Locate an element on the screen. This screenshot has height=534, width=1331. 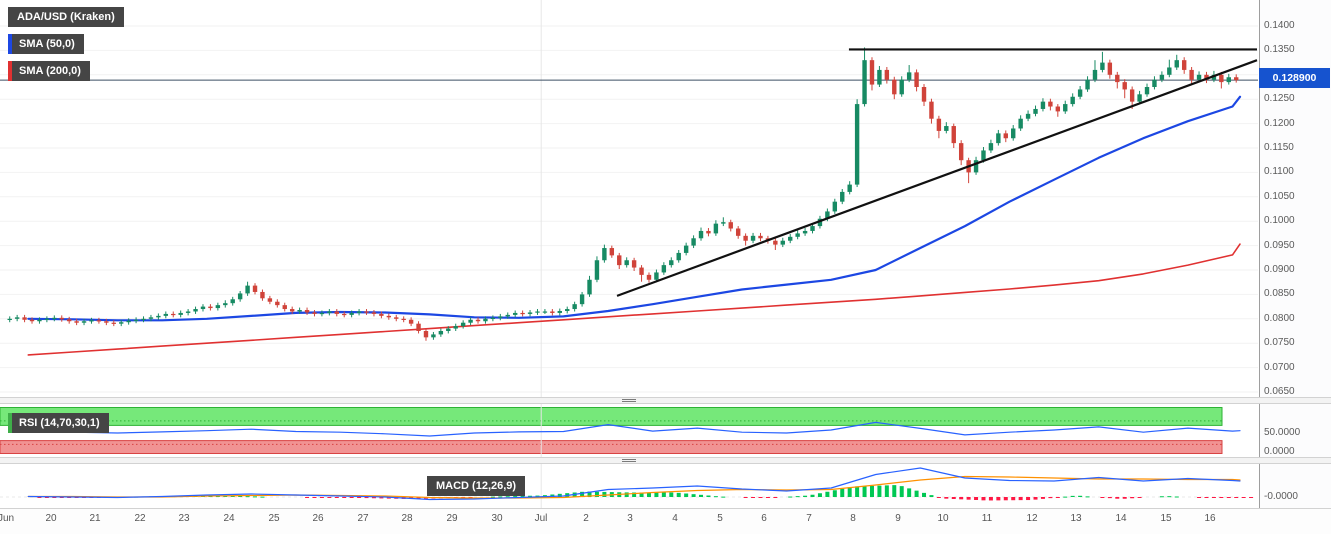
price-axis-label: 0.1050 is located at coordinates (1279, 196).